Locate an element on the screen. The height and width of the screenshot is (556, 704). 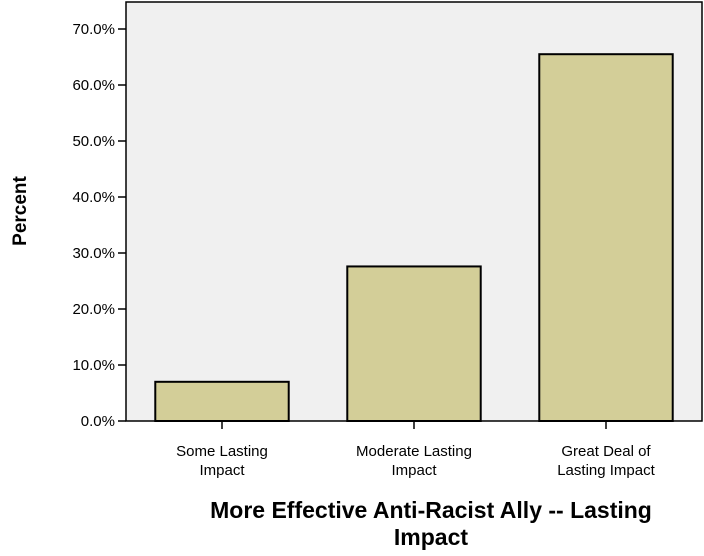
x-tick-label: Moderate Lasting Impact is located at coordinates (414, 461).